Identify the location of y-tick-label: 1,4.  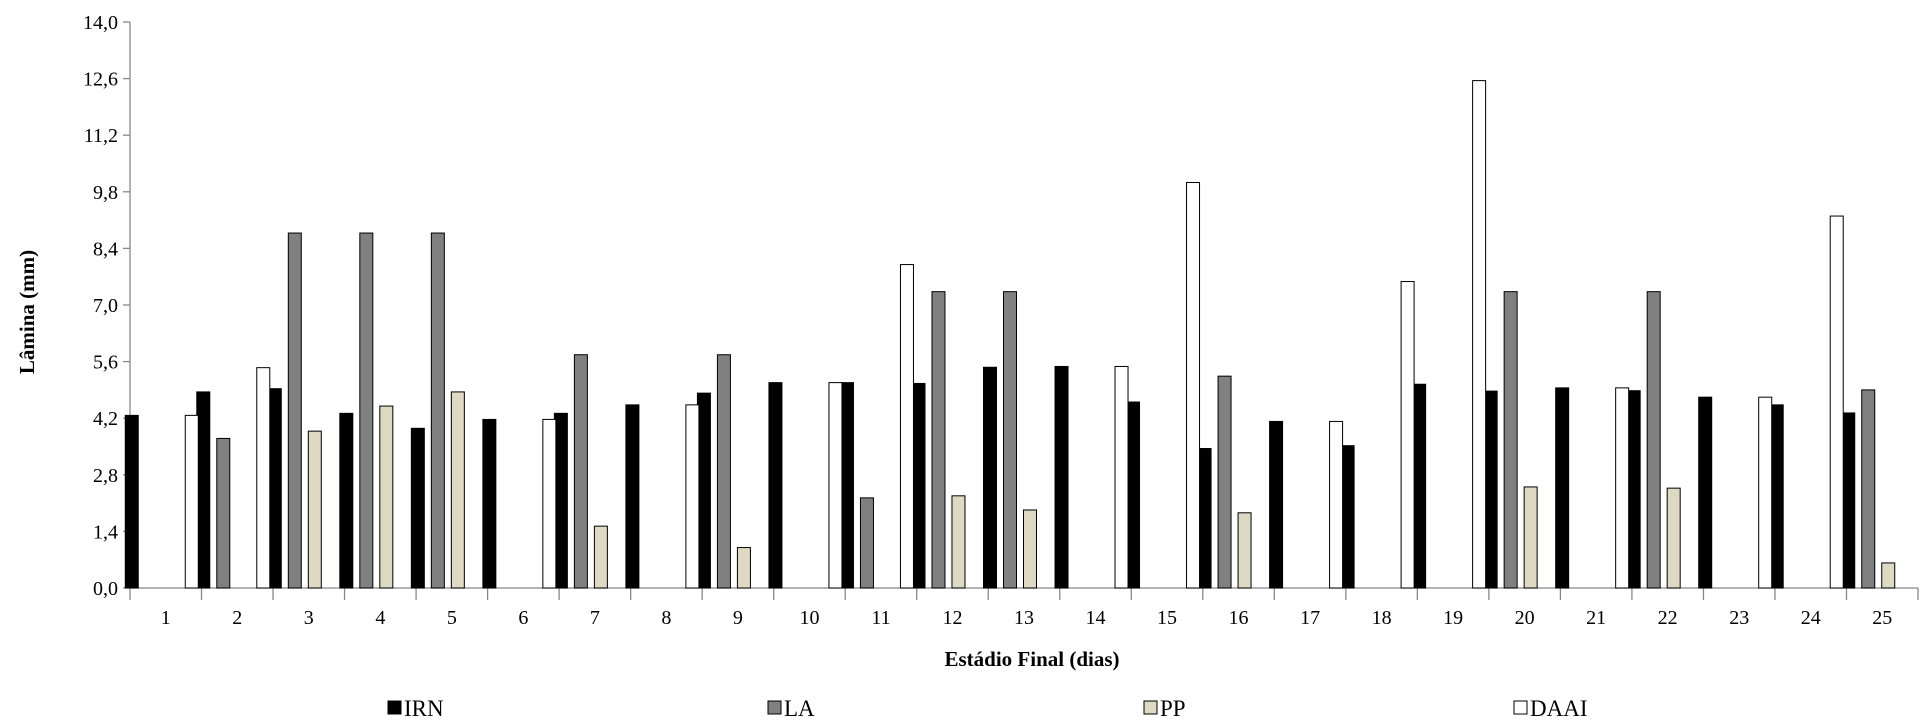
(105, 532).